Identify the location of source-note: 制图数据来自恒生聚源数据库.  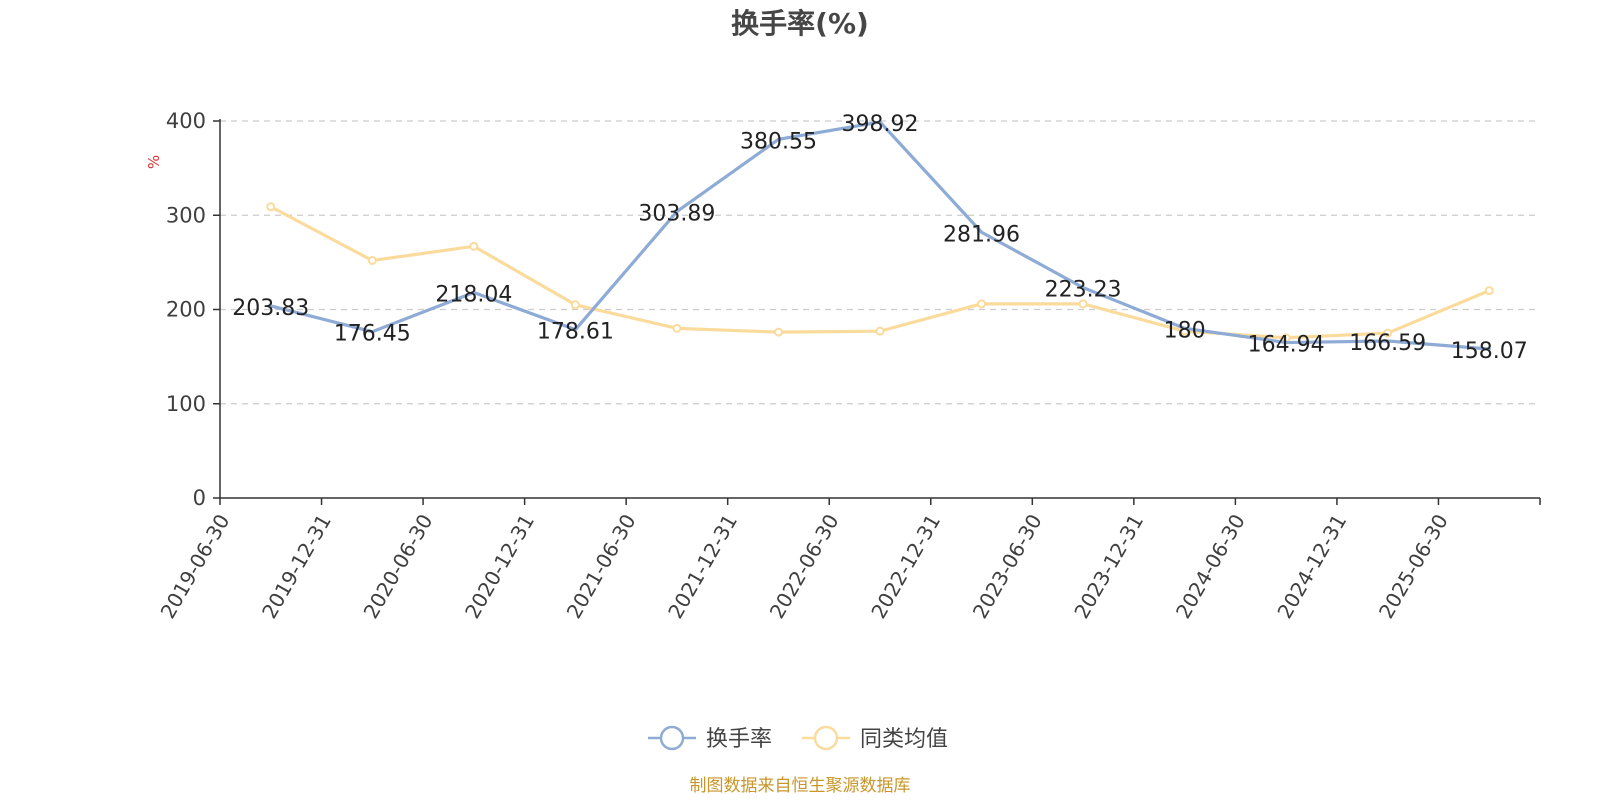
(800, 786).